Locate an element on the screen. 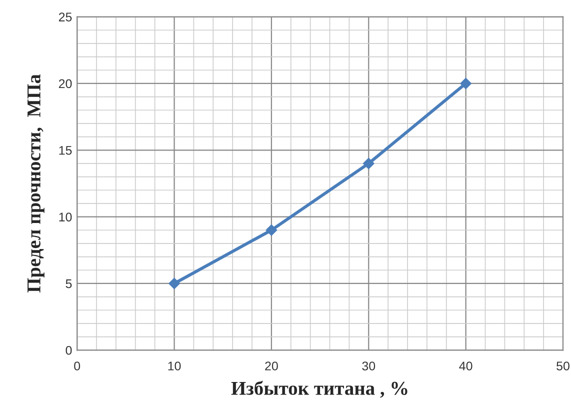 Image resolution: width=571 pixels, height=410 pixels. y-tick-label: 5 is located at coordinates (69, 283).